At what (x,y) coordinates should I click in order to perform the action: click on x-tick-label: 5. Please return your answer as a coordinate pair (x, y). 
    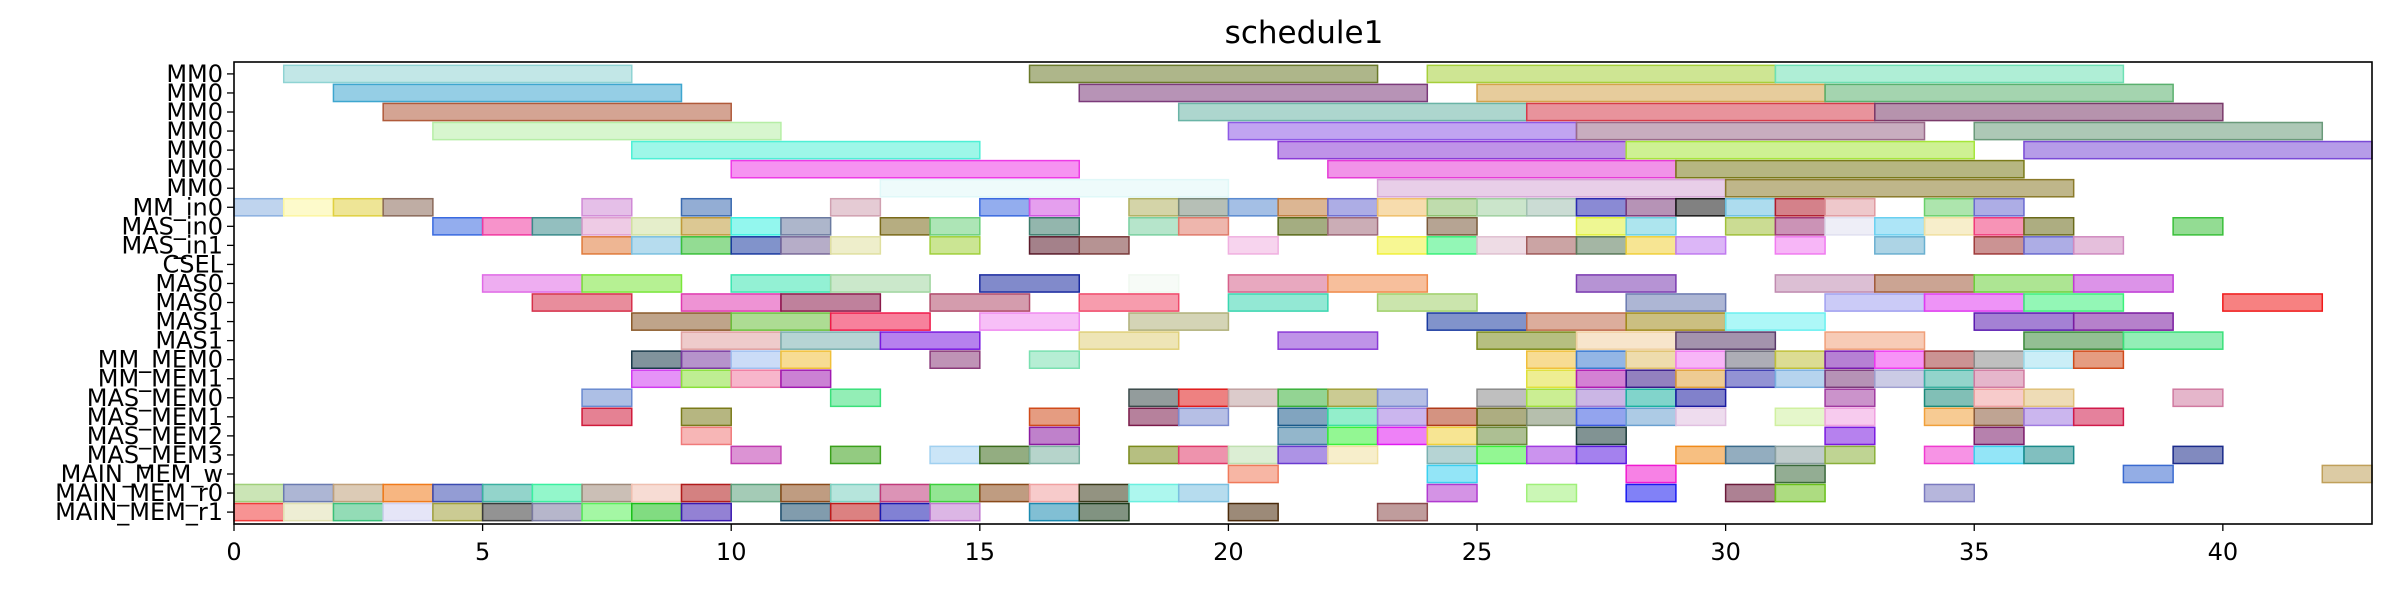
    Looking at the image, I should click on (482, 552).